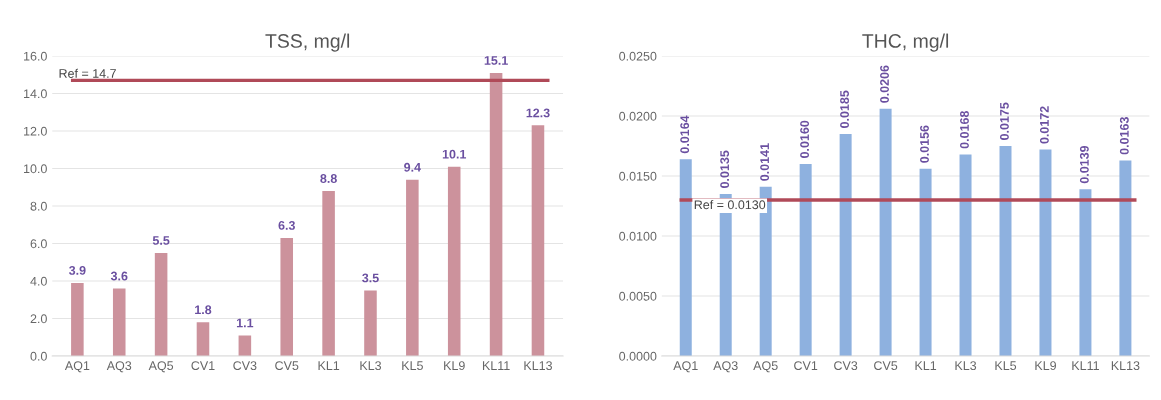 Image resolution: width=1161 pixels, height=400 pixels. Describe the element at coordinates (307, 42) in the screenshot. I see `chart-title: TSS, mg/l` at that location.